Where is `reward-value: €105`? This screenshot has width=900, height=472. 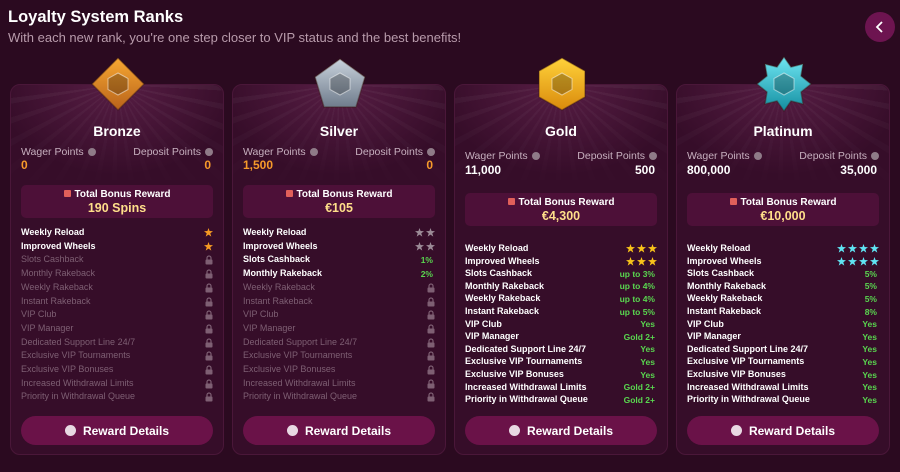
reward-value: €105 is located at coordinates (339, 208).